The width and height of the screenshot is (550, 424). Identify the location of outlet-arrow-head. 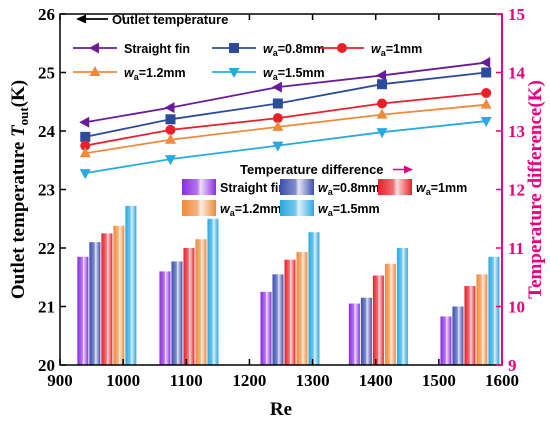
(81, 19).